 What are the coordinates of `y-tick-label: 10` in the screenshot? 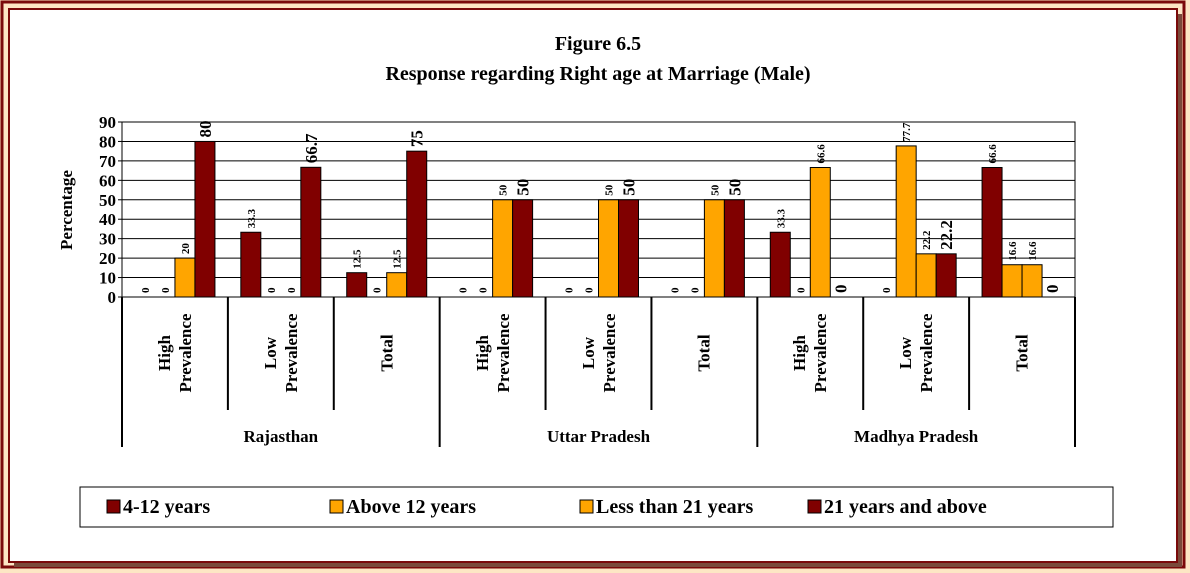 It's located at (107, 278).